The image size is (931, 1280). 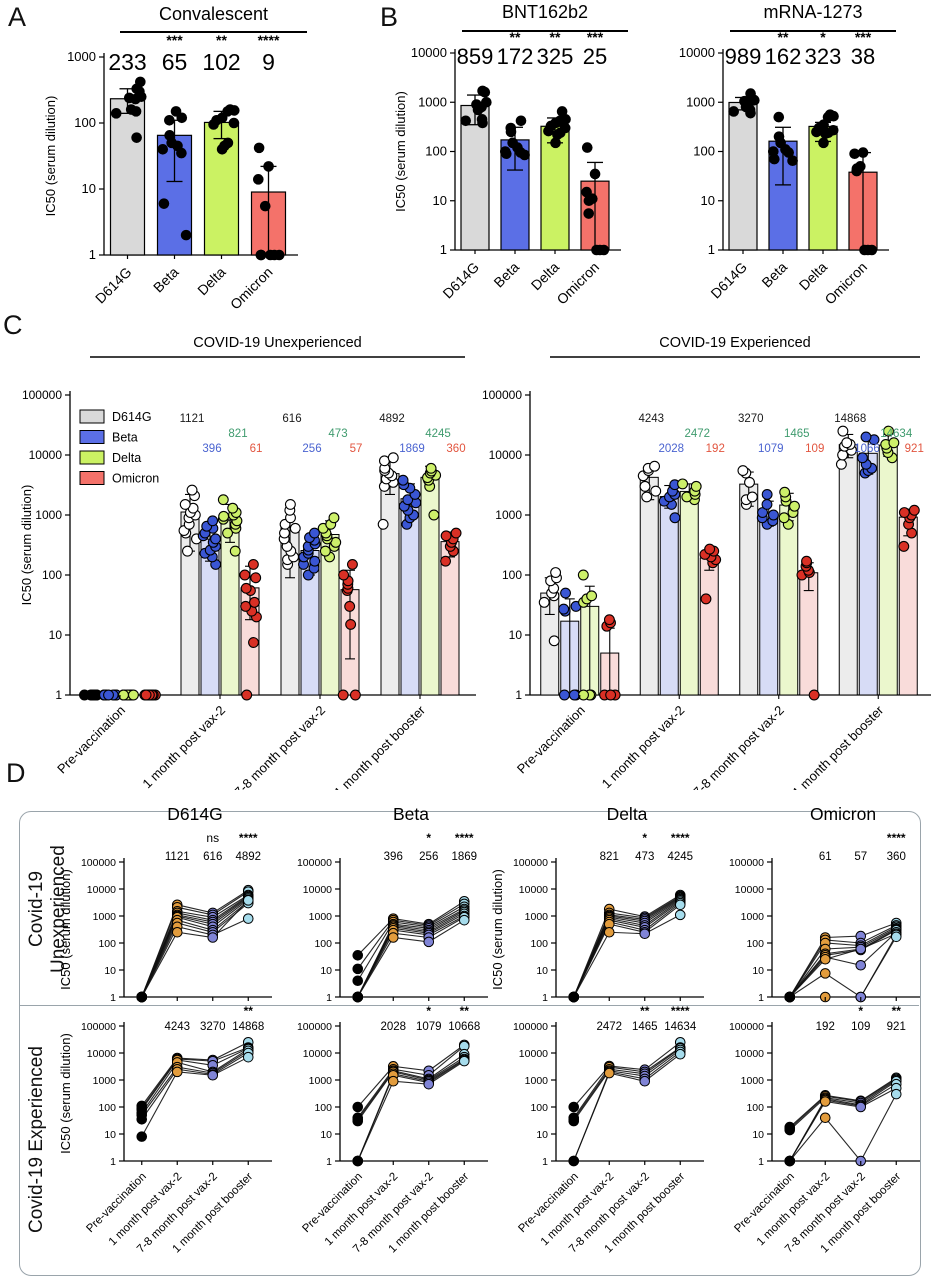 I want to click on svg-text: COVID-19 Unexperienced, so click(x=277, y=343).